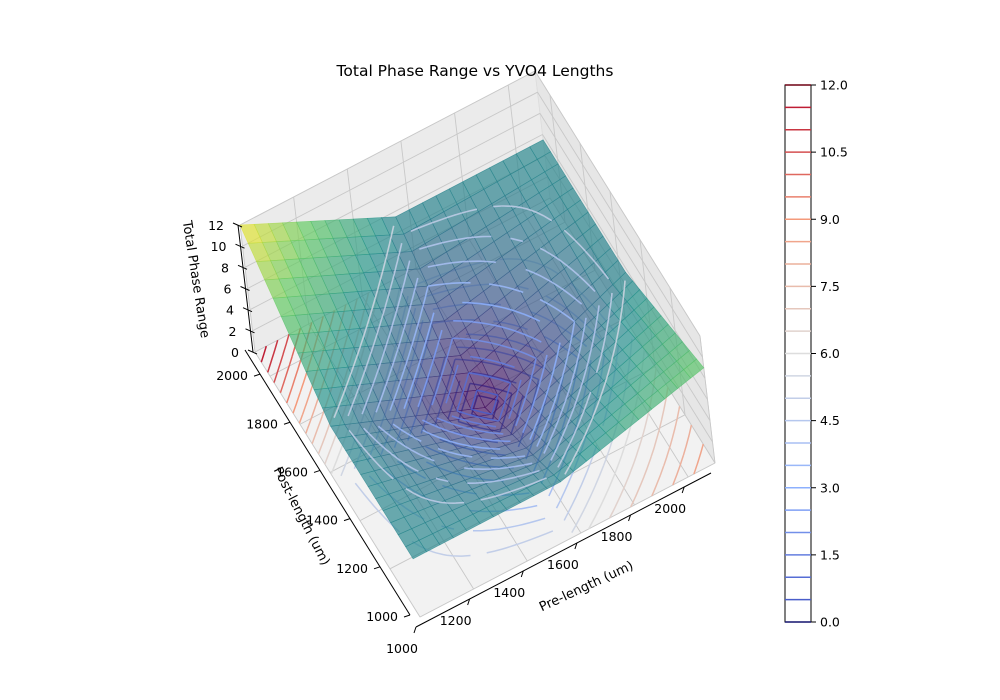 The image size is (1000, 700). I want to click on y-tick-label: 1400, so click(322, 520).